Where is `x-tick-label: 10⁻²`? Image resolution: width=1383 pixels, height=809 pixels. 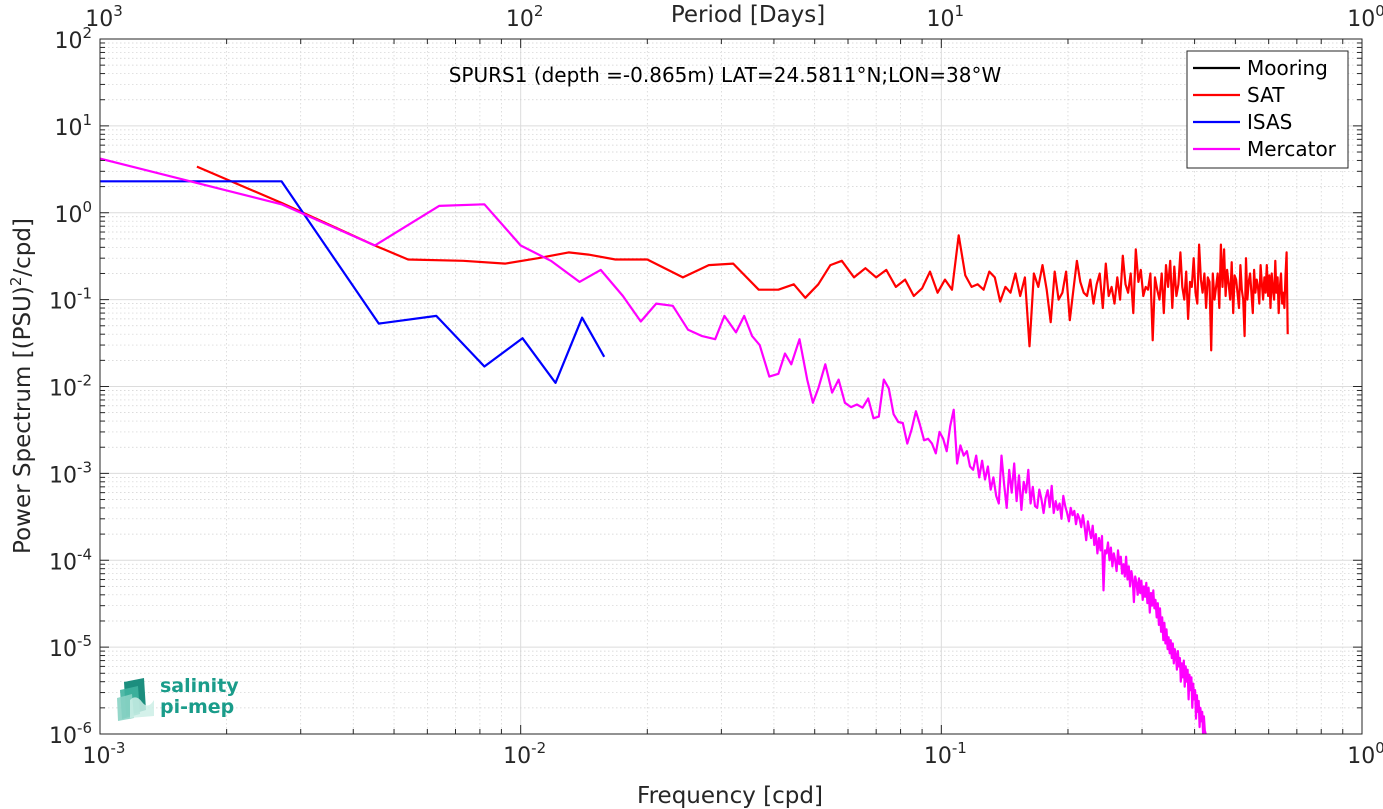 x-tick-label: 10⁻² is located at coordinates (524, 754).